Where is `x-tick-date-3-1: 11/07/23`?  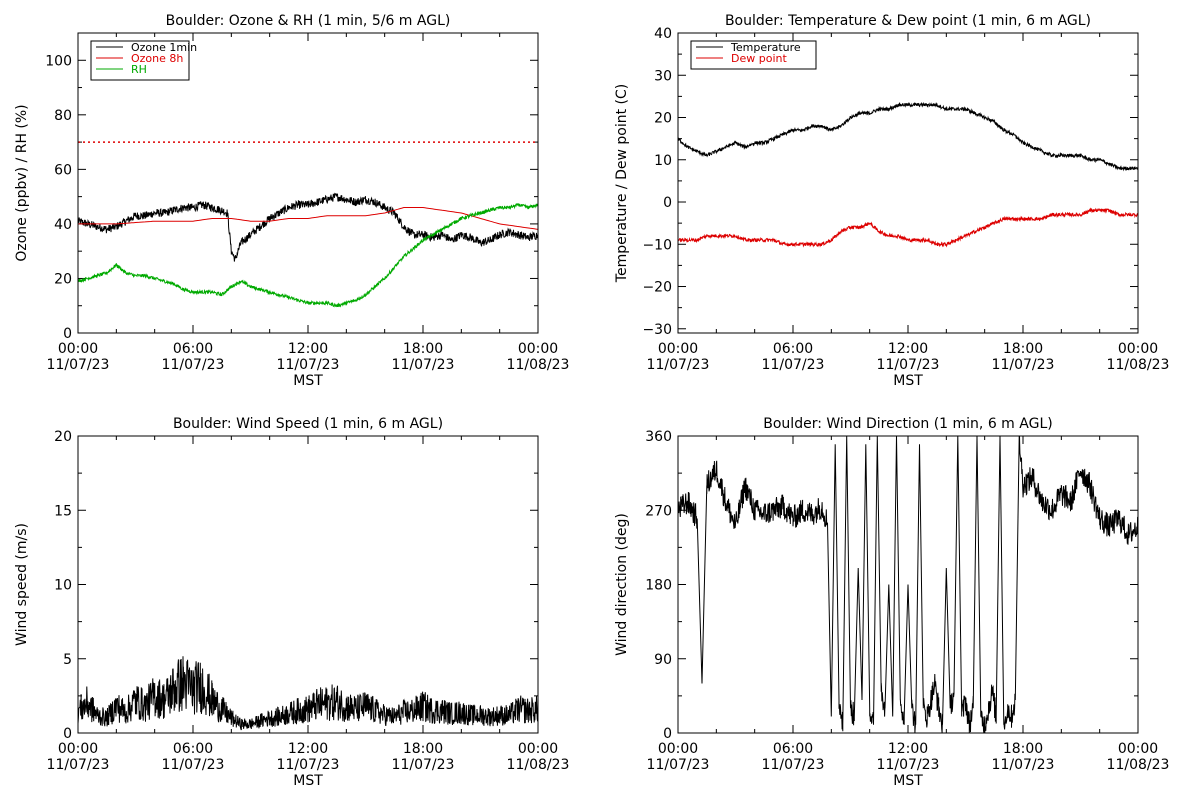
x-tick-date-3-1: 11/07/23 is located at coordinates (793, 765).